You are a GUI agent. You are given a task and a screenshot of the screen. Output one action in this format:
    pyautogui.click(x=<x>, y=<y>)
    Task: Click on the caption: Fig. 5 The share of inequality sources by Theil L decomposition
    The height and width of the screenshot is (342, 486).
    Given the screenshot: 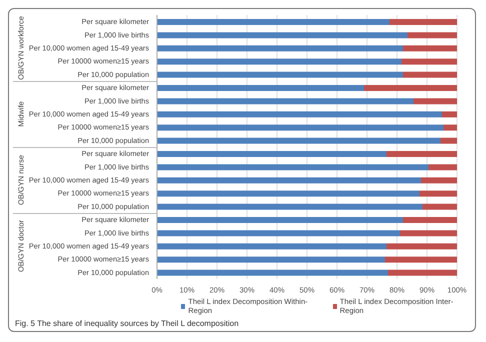 What is the action you would take?
    pyautogui.click(x=127, y=323)
    